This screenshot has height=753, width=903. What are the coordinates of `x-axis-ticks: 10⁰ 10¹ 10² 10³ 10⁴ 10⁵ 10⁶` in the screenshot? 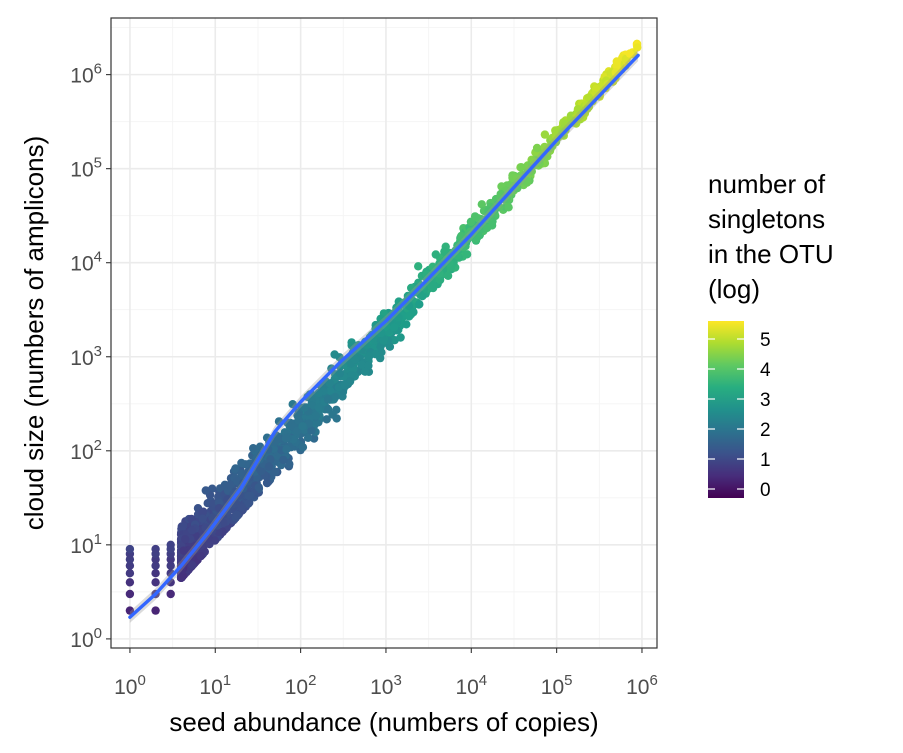 It's located at (386, 673).